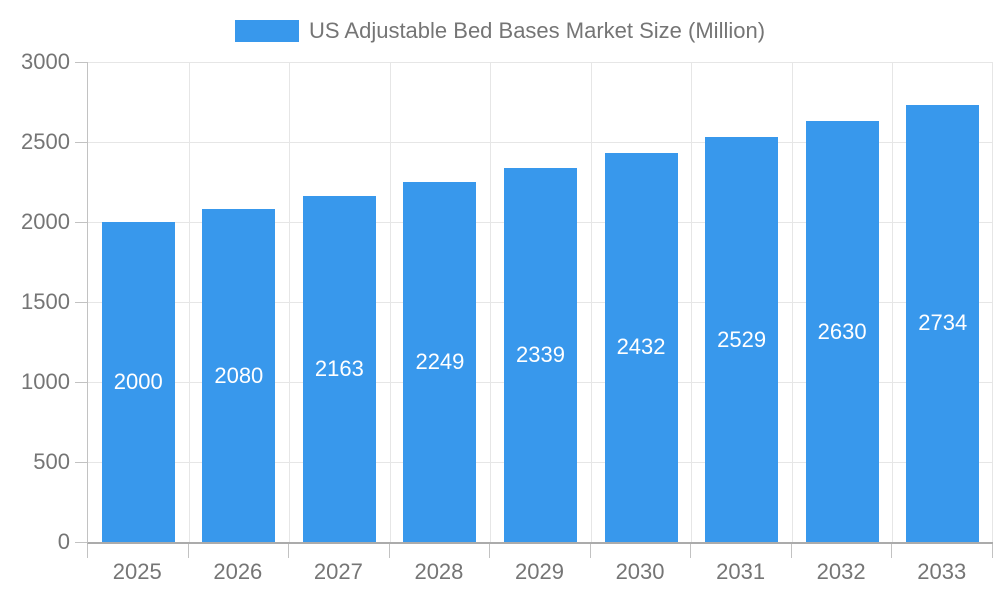 The image size is (1000, 600). I want to click on bar-2025: 2000, so click(138, 382).